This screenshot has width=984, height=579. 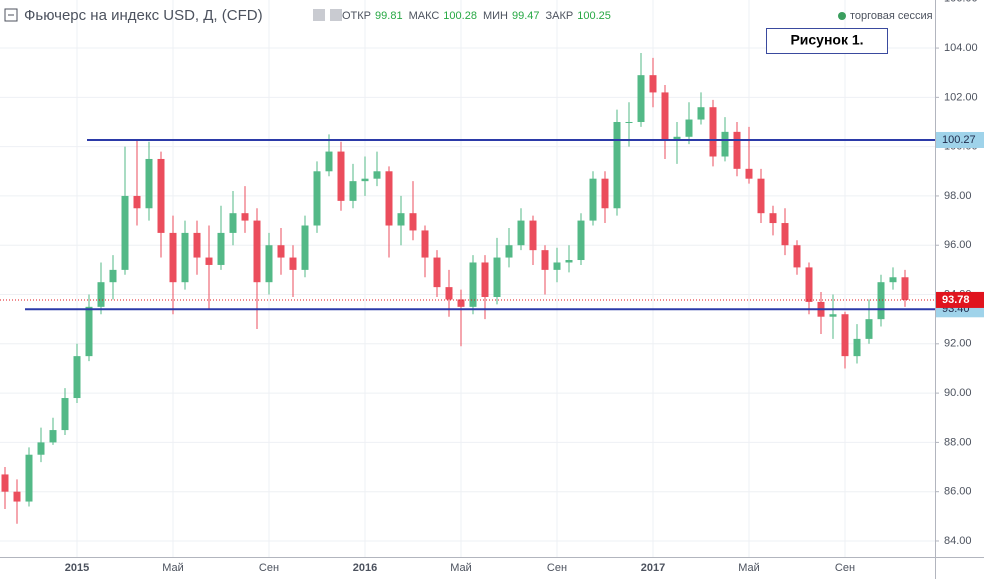 I want to click on price-label-bg, so click(x=960, y=139).